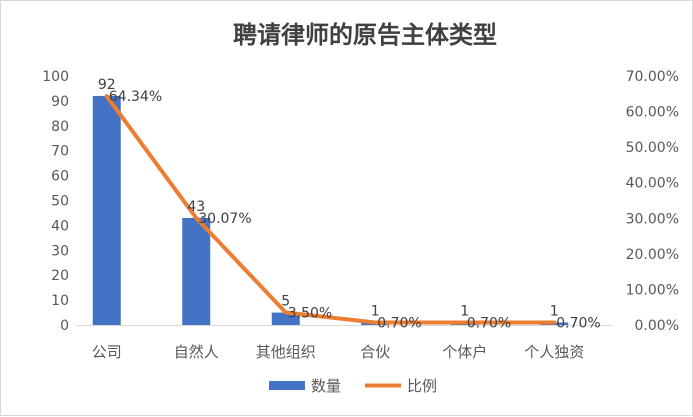  What do you see at coordinates (60, 202) in the screenshot?
I see `y-left-tick-label: 50` at bounding box center [60, 202].